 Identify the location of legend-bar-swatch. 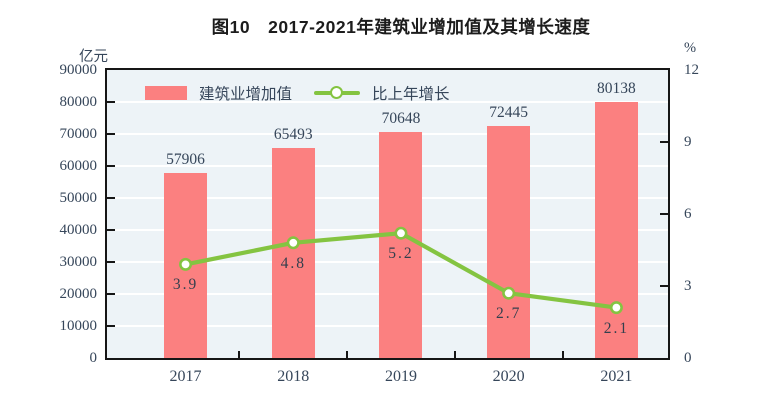
(166, 93).